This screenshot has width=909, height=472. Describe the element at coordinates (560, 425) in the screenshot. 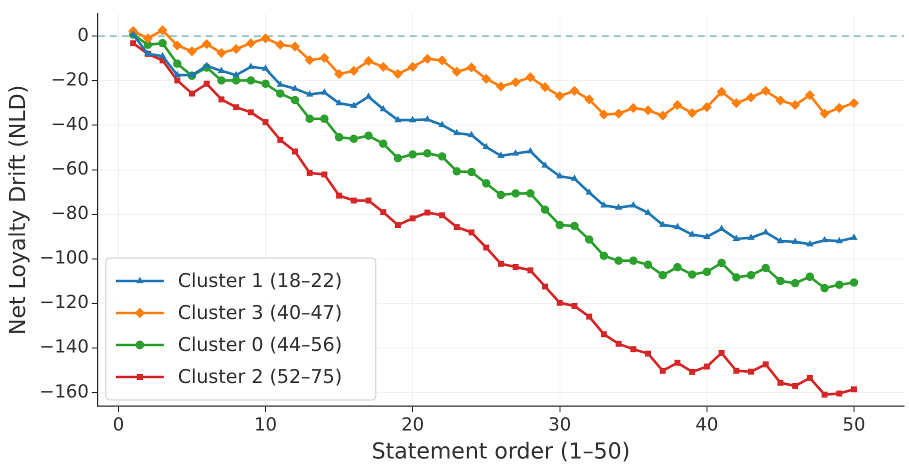

I see `x-tick-label: 30` at that location.